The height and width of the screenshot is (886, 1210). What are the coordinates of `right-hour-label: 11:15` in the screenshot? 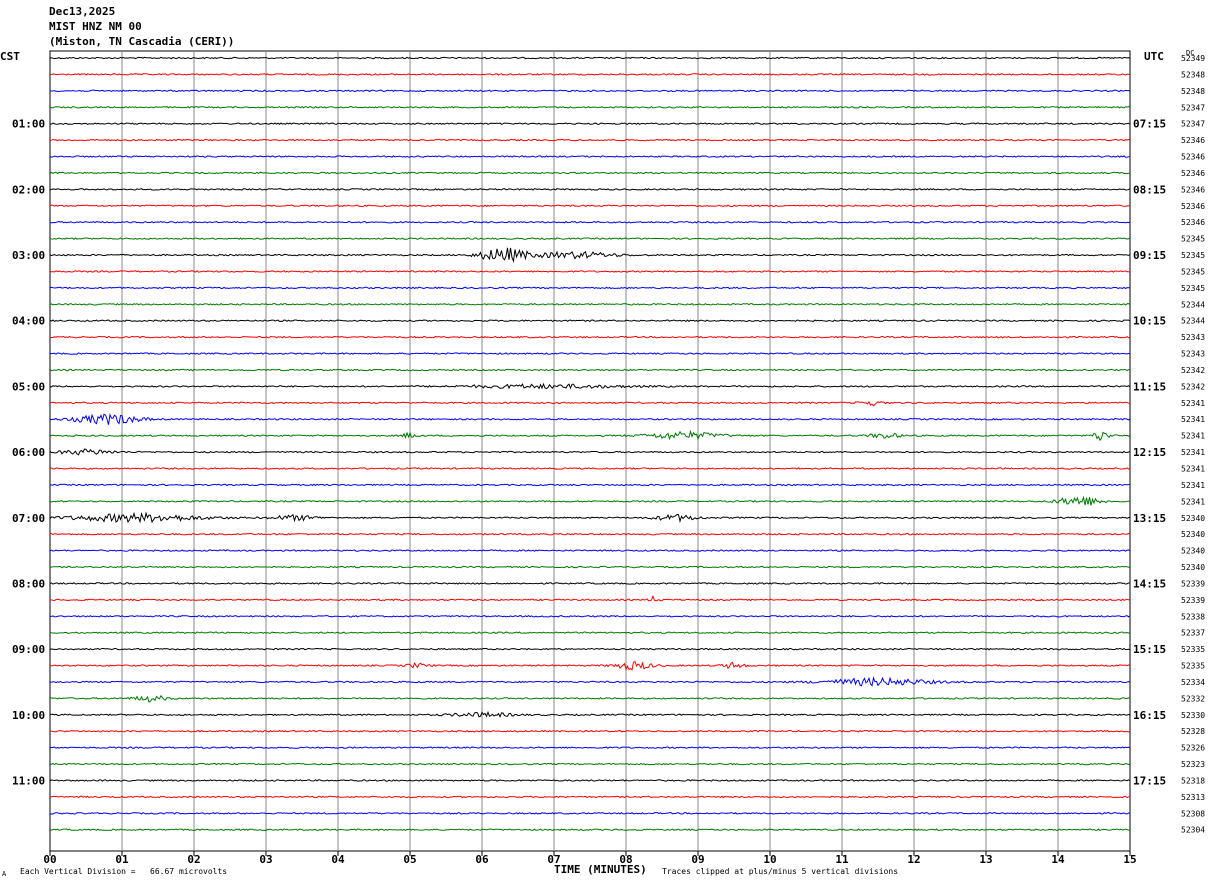 It's located at (1149, 386).